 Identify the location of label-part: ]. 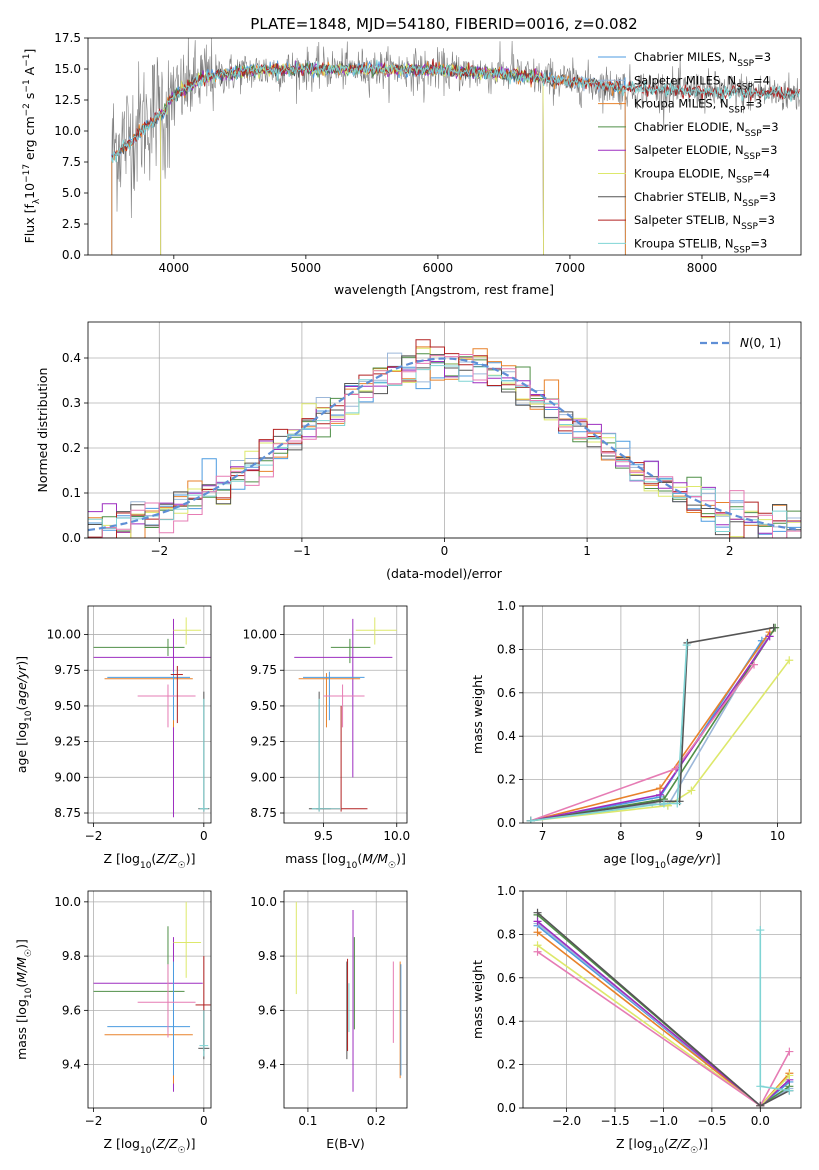
(29, 51).